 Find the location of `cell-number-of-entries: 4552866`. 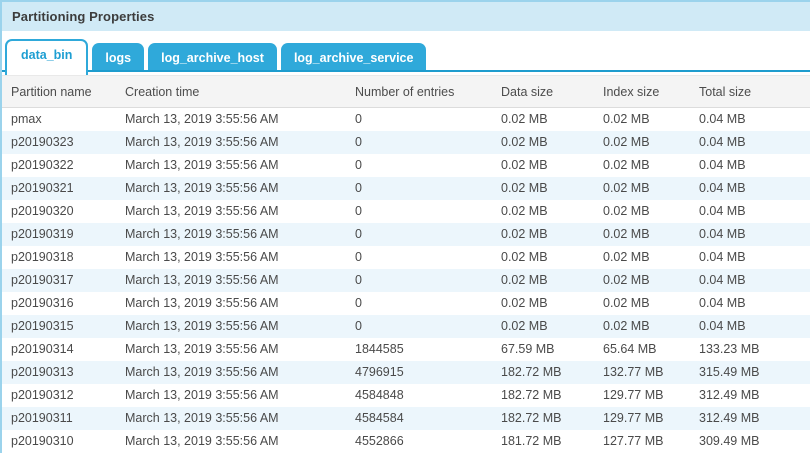

cell-number-of-entries: 4552866 is located at coordinates (379, 441).